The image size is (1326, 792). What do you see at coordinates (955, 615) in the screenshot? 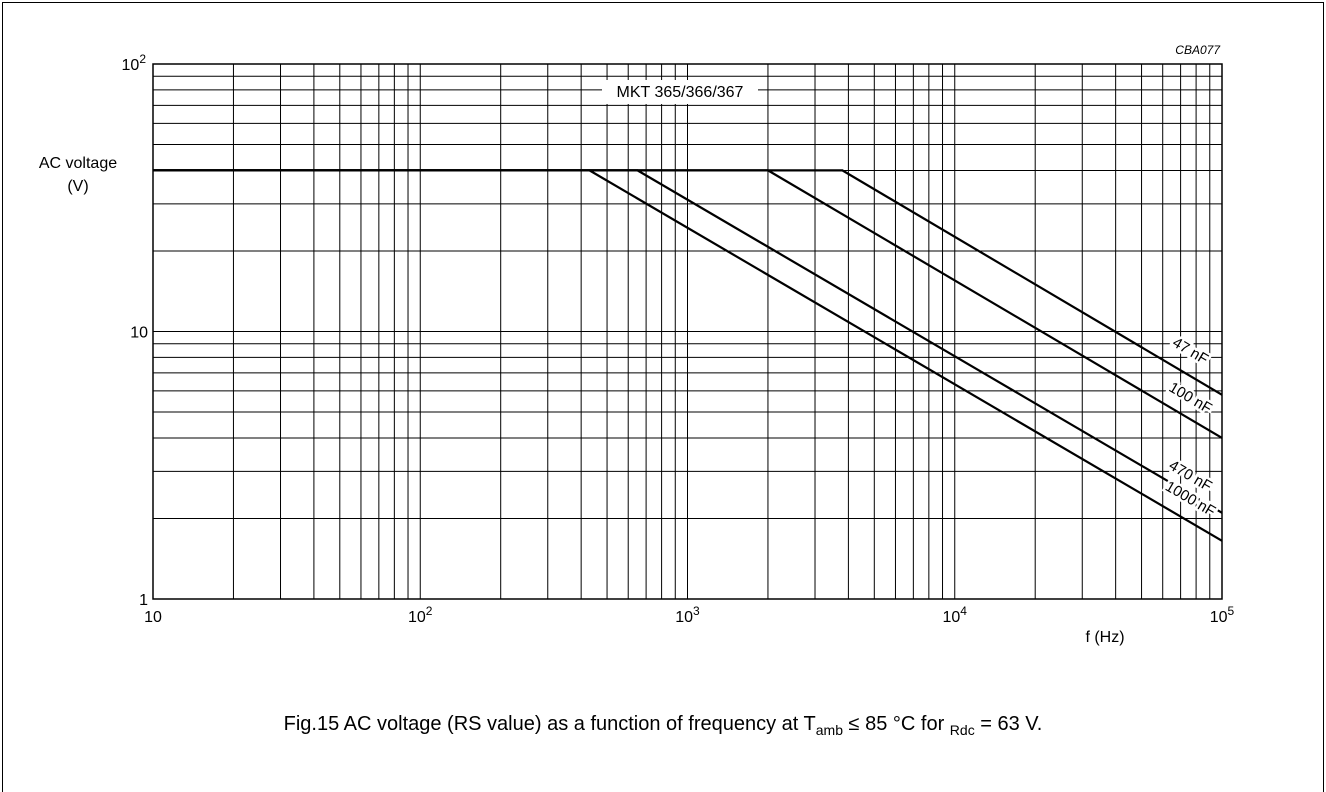
I see `x-tick-label: 10⁴` at bounding box center [955, 615].